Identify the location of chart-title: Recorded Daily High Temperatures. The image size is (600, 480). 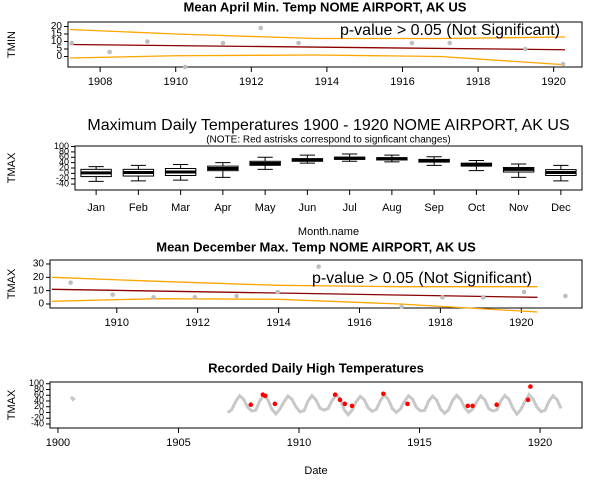
(316, 367).